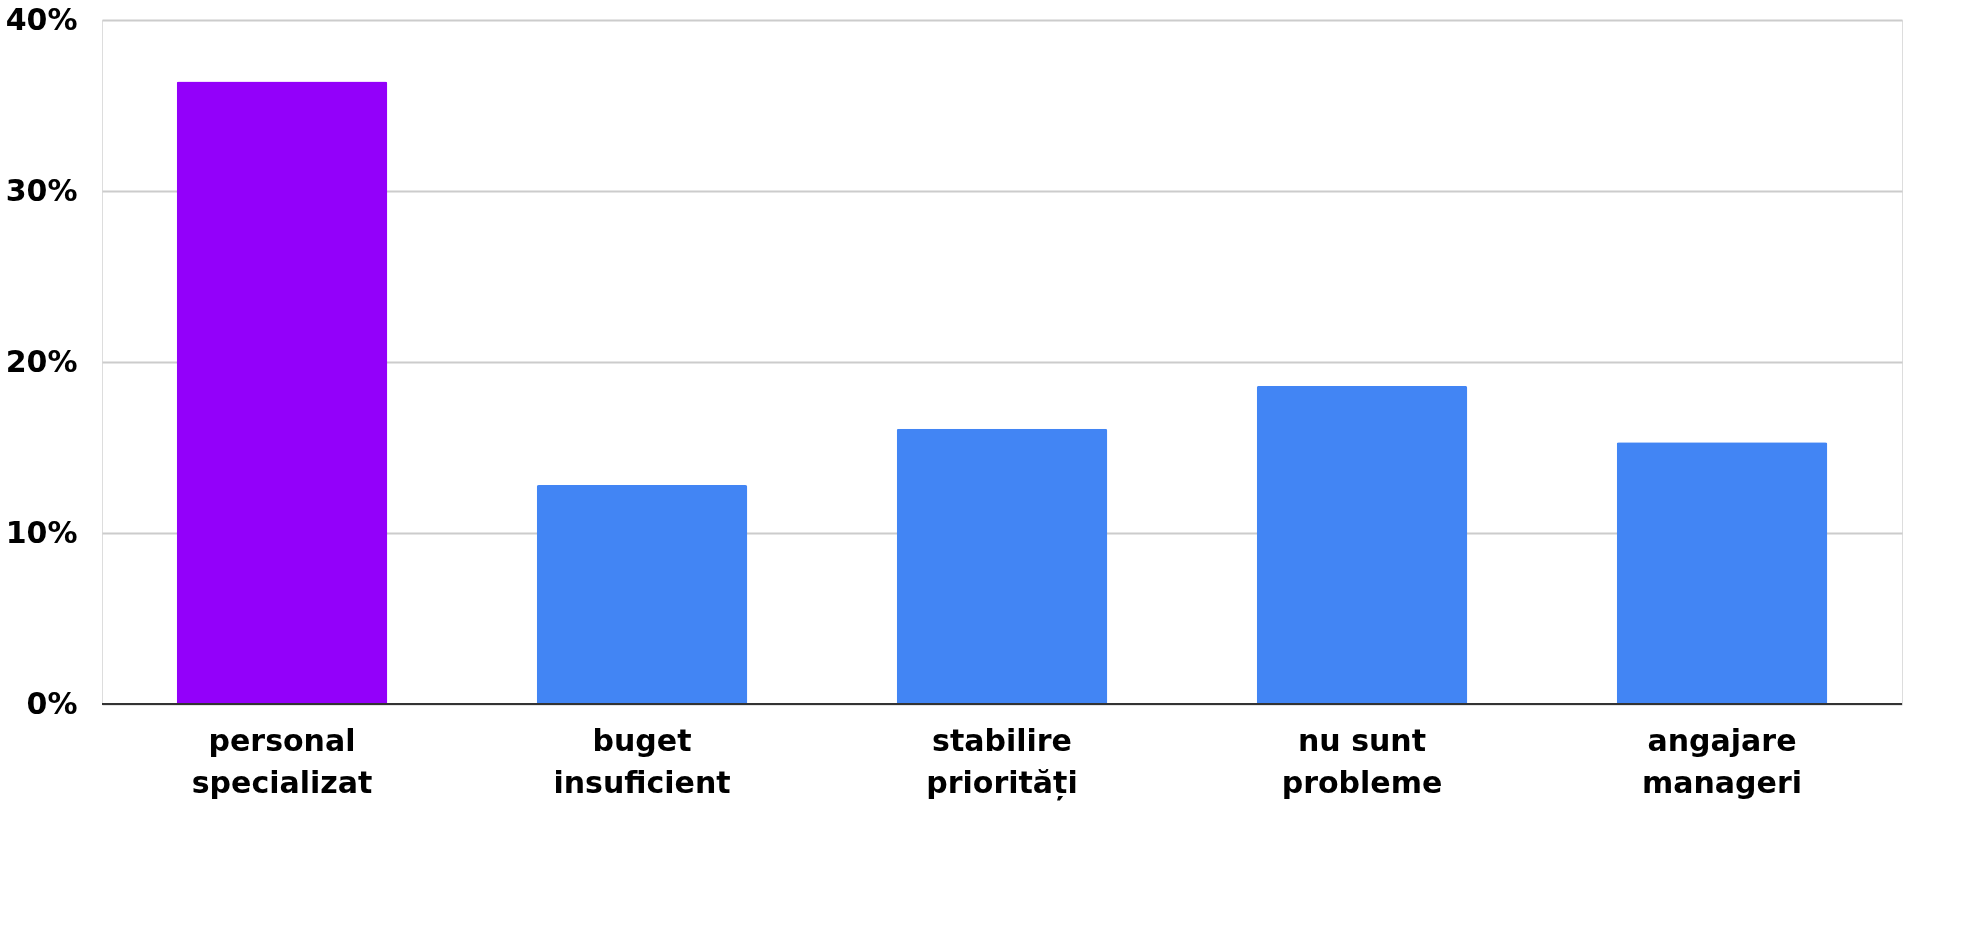  Describe the element at coordinates (1362, 761) in the screenshot. I see `x-tick-label: nu sunt probleme` at that location.